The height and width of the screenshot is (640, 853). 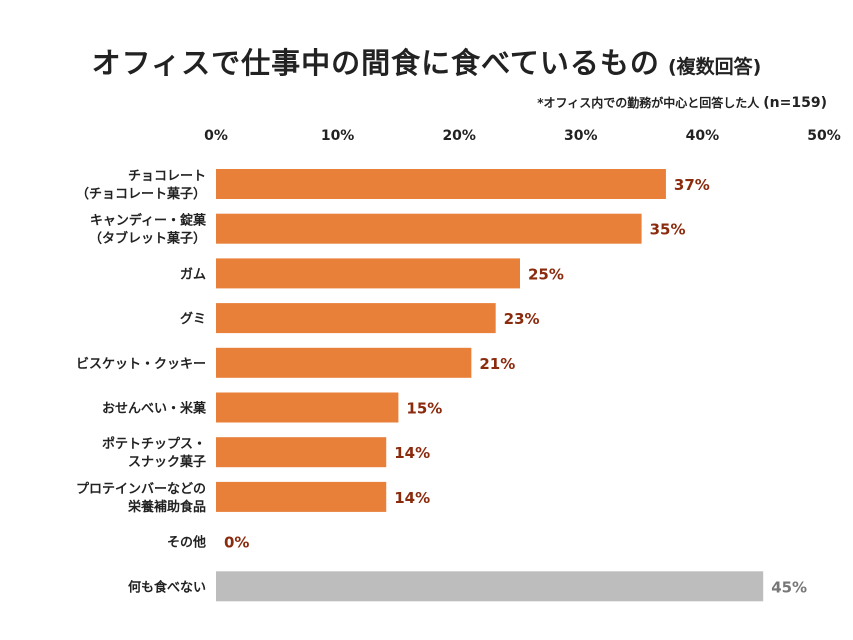 I want to click on category-label-line: スナック菓子, so click(x=167, y=462).